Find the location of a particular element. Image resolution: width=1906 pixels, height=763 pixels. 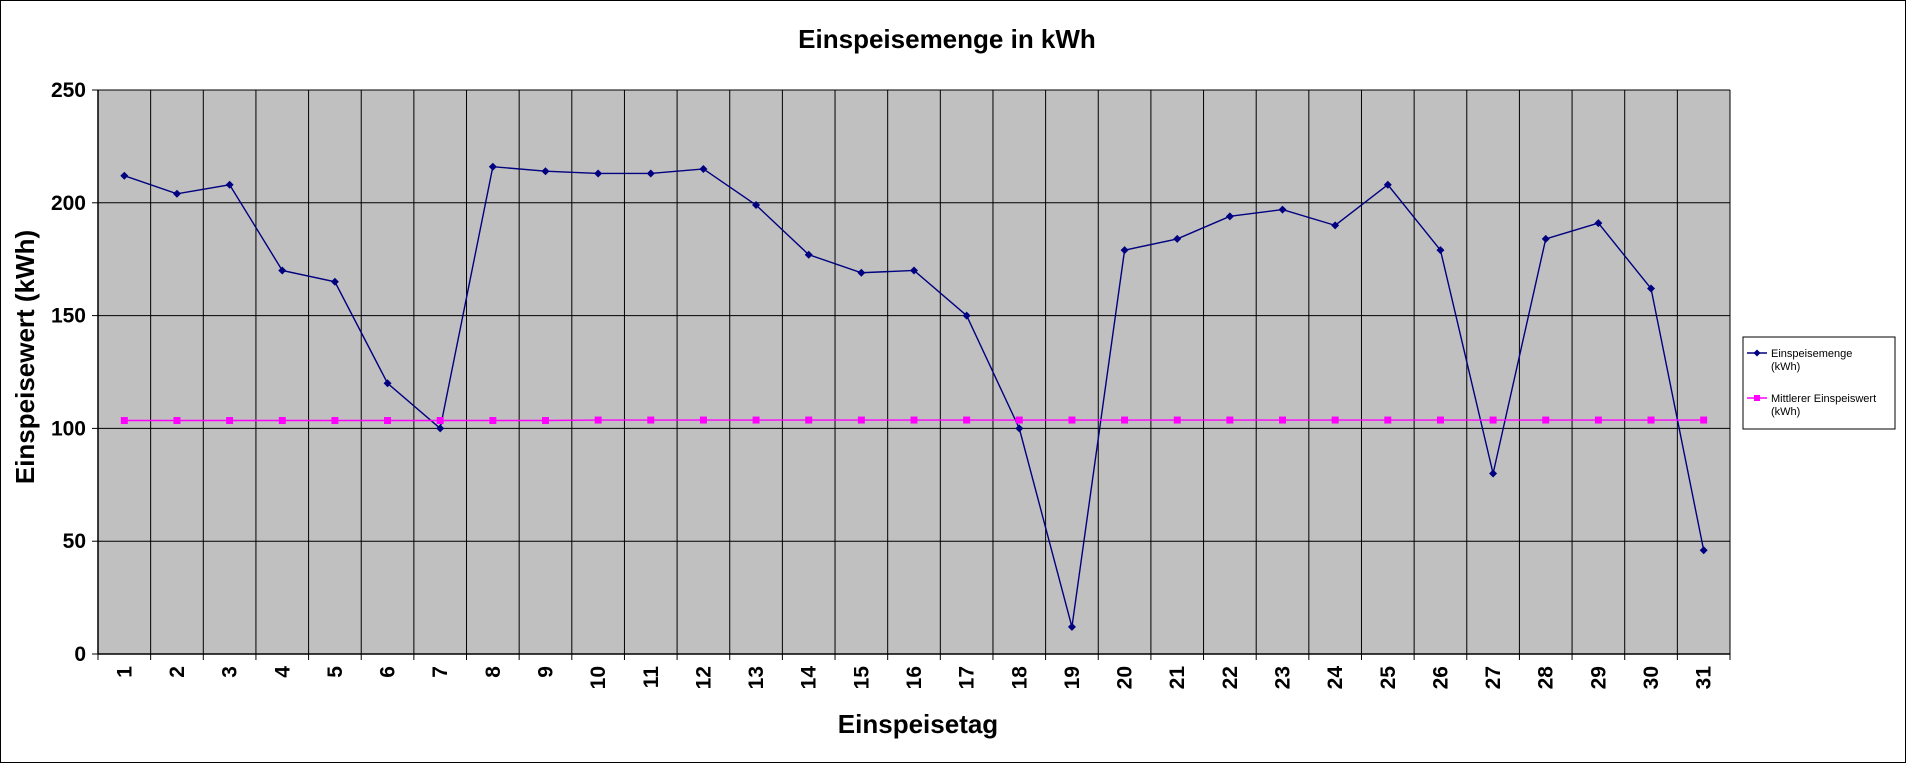

x-tick-label: 20 is located at coordinates (1125, 677).